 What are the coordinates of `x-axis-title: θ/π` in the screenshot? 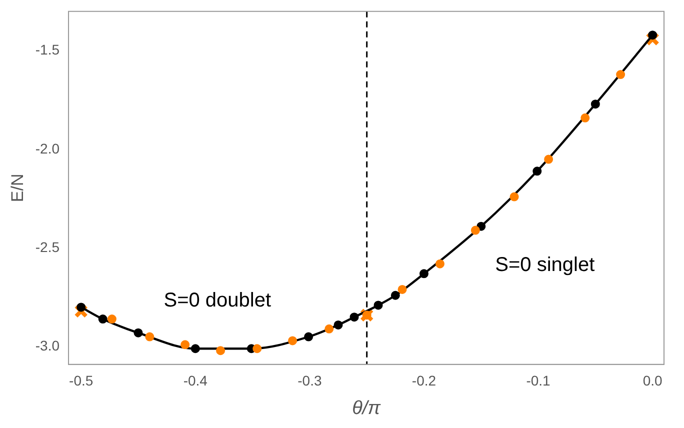 It's located at (367, 408).